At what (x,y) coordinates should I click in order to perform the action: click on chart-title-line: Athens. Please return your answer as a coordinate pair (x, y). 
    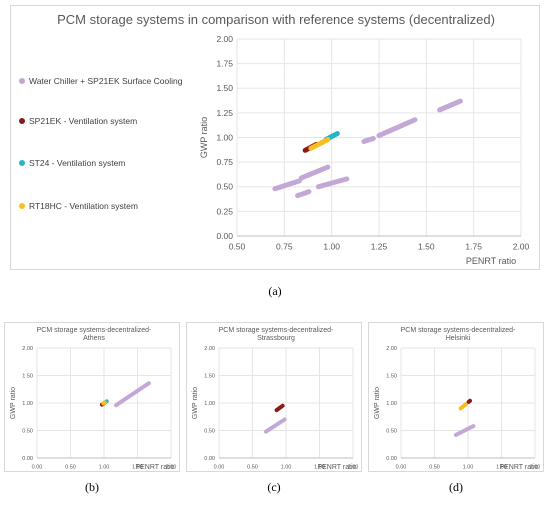
    Looking at the image, I should click on (94, 338).